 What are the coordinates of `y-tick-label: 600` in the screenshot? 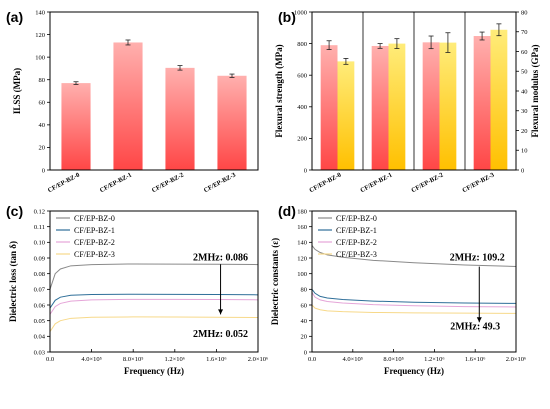 It's located at (302, 76).